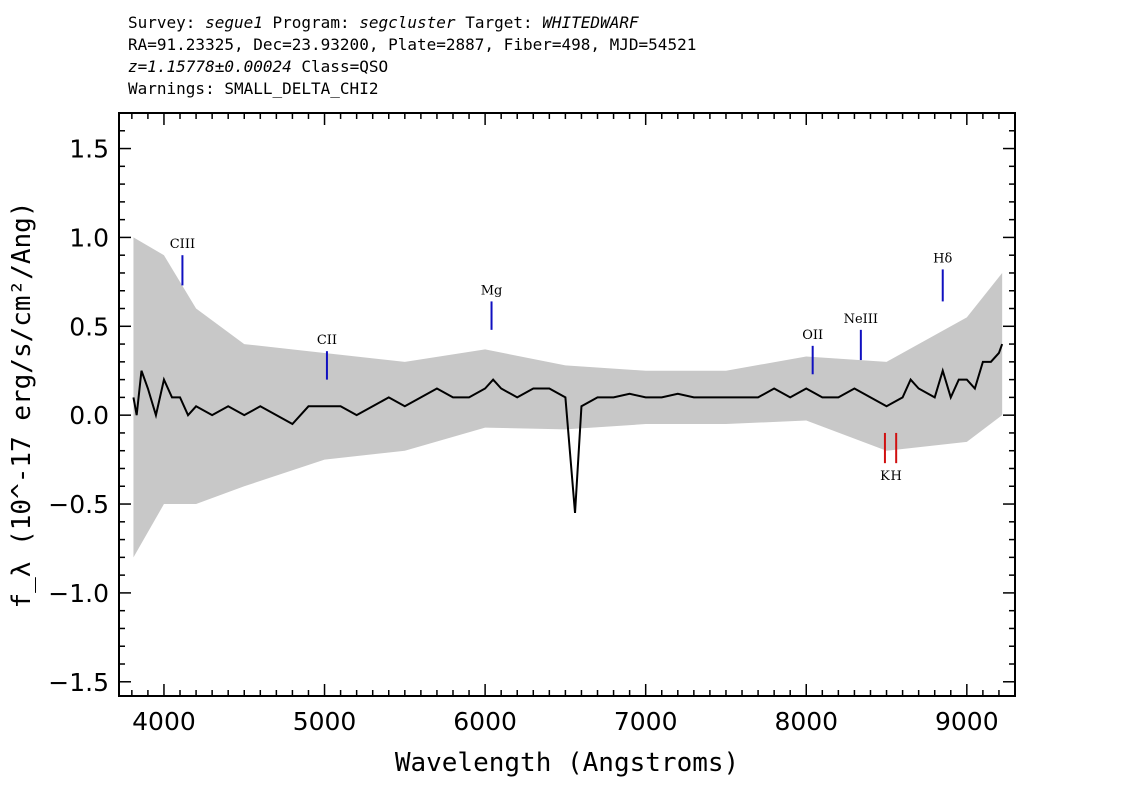 The height and width of the screenshot is (810, 1134). What do you see at coordinates (325, 721) in the screenshot?
I see `x-tick-label: 5000` at bounding box center [325, 721].